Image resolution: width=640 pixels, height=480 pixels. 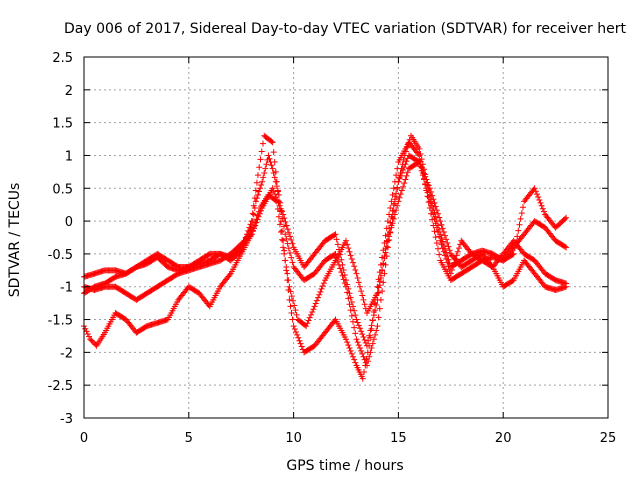 I want to click on x-tick-label: 15, so click(x=398, y=438).